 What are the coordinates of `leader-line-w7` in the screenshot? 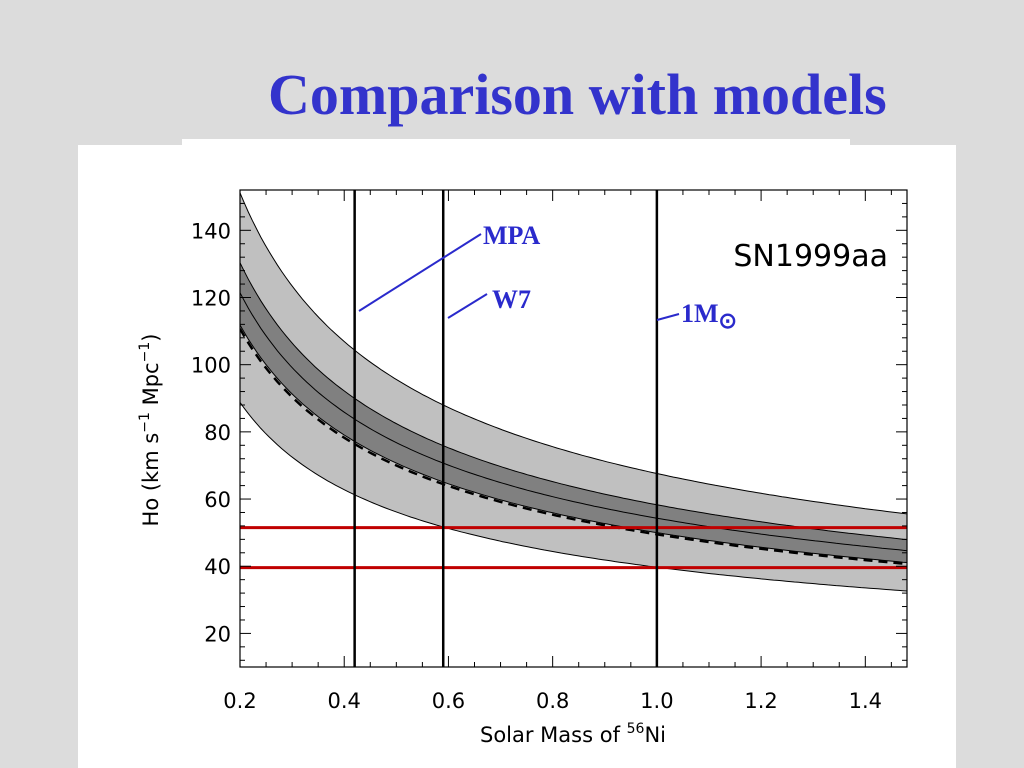 It's located at (467, 306).